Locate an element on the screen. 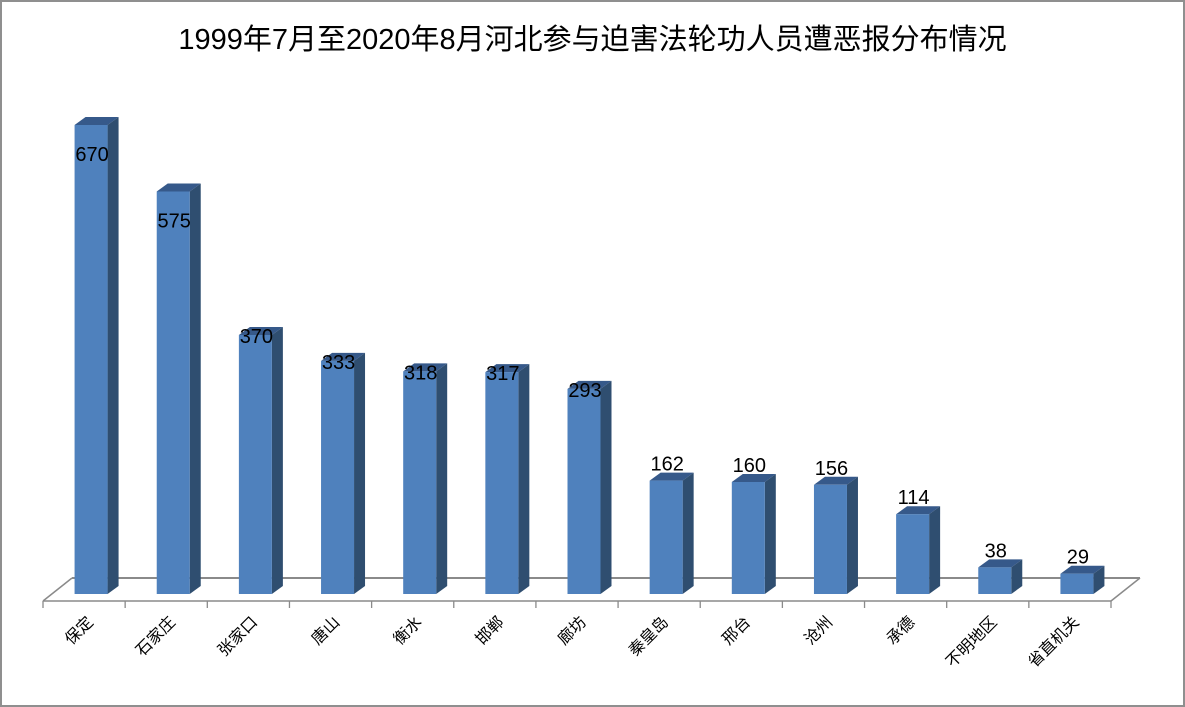 The image size is (1185, 707). bar-value-label: 333 is located at coordinates (338, 363).